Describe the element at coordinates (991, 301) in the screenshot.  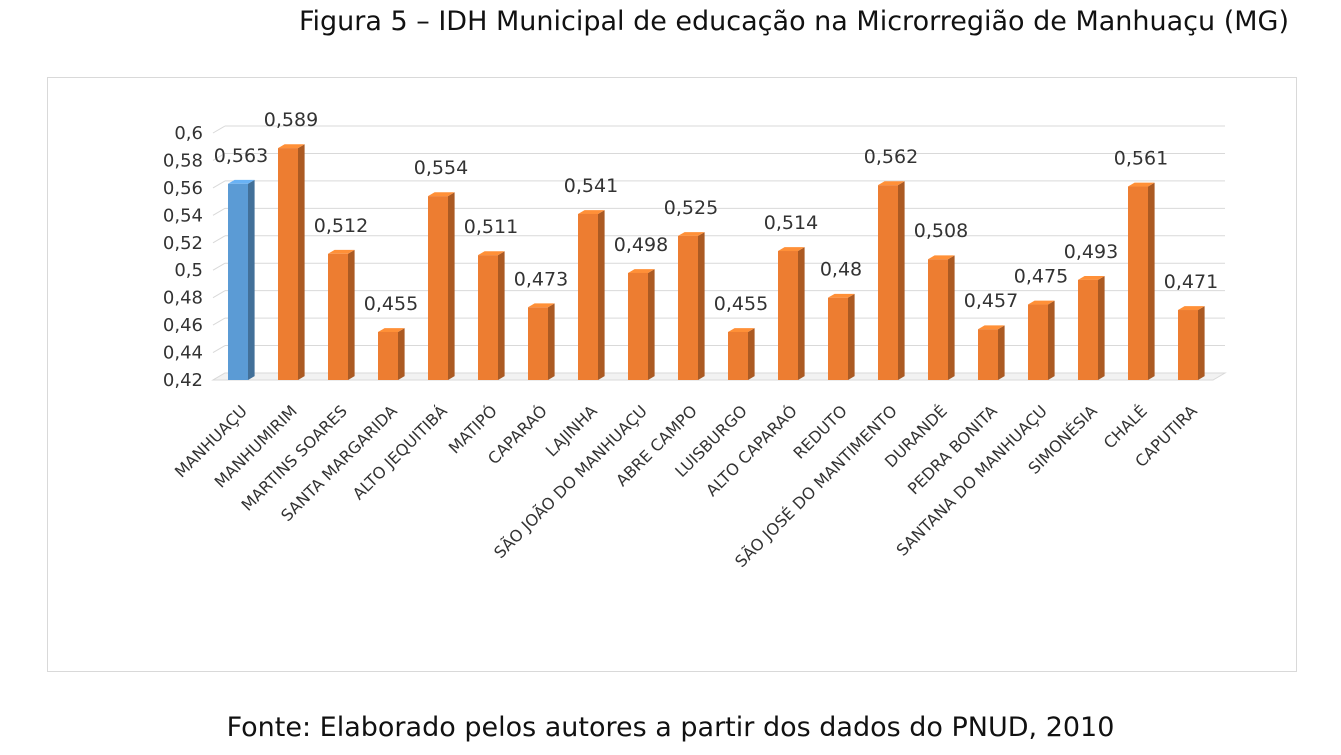
I see `data-label: 0,457` at that location.